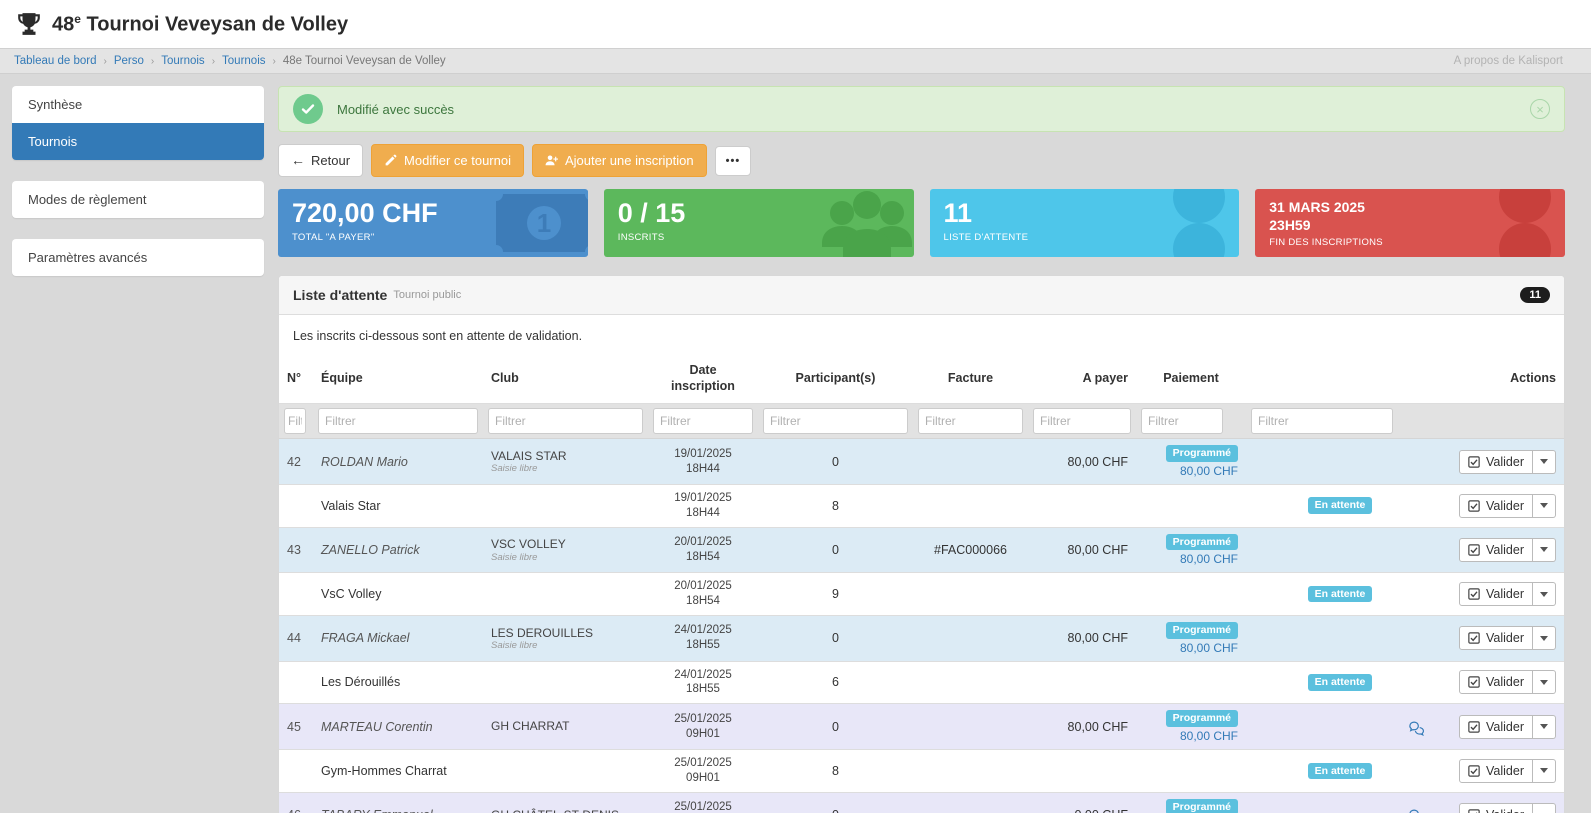 Image resolution: width=1591 pixels, height=813 pixels. I want to click on row-team-name: Valais Star, so click(351, 505).